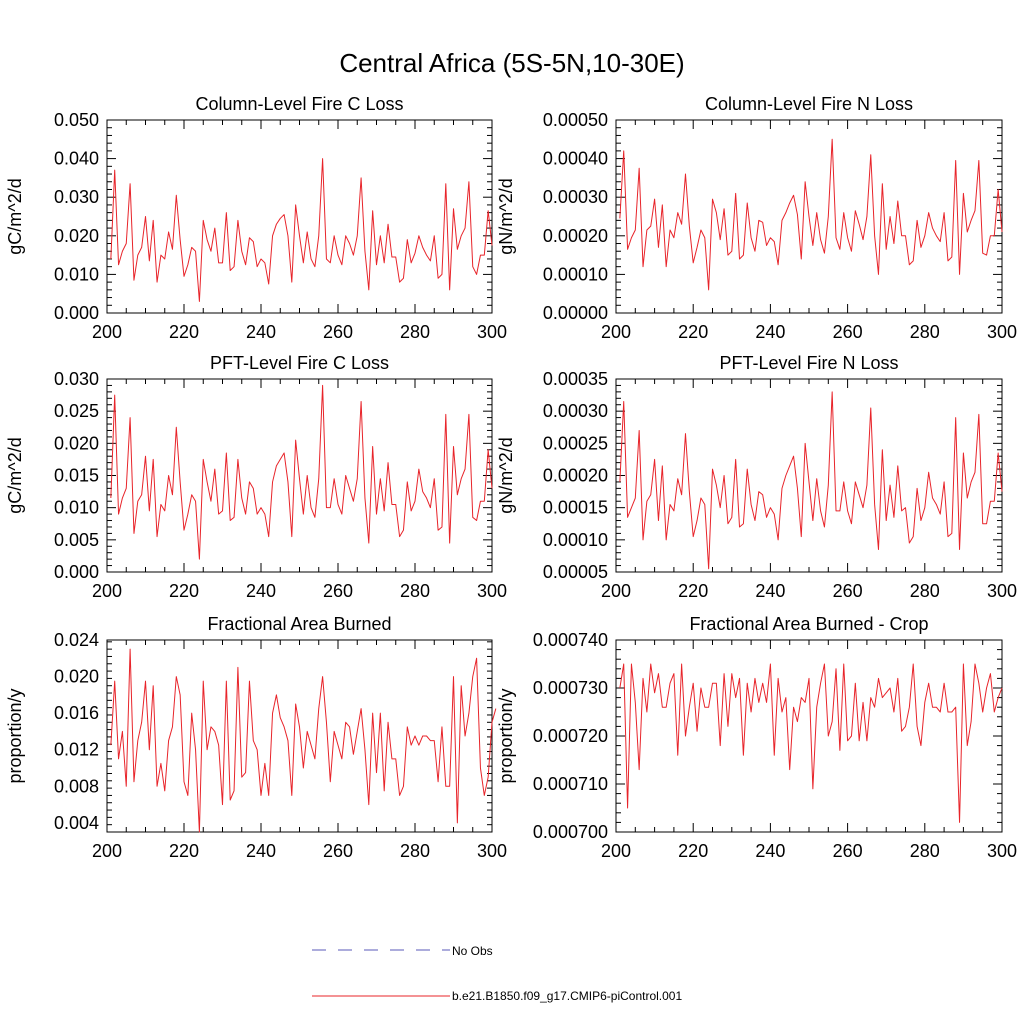  I want to click on y-axis-label: gN/m^2/d, so click(506, 475).